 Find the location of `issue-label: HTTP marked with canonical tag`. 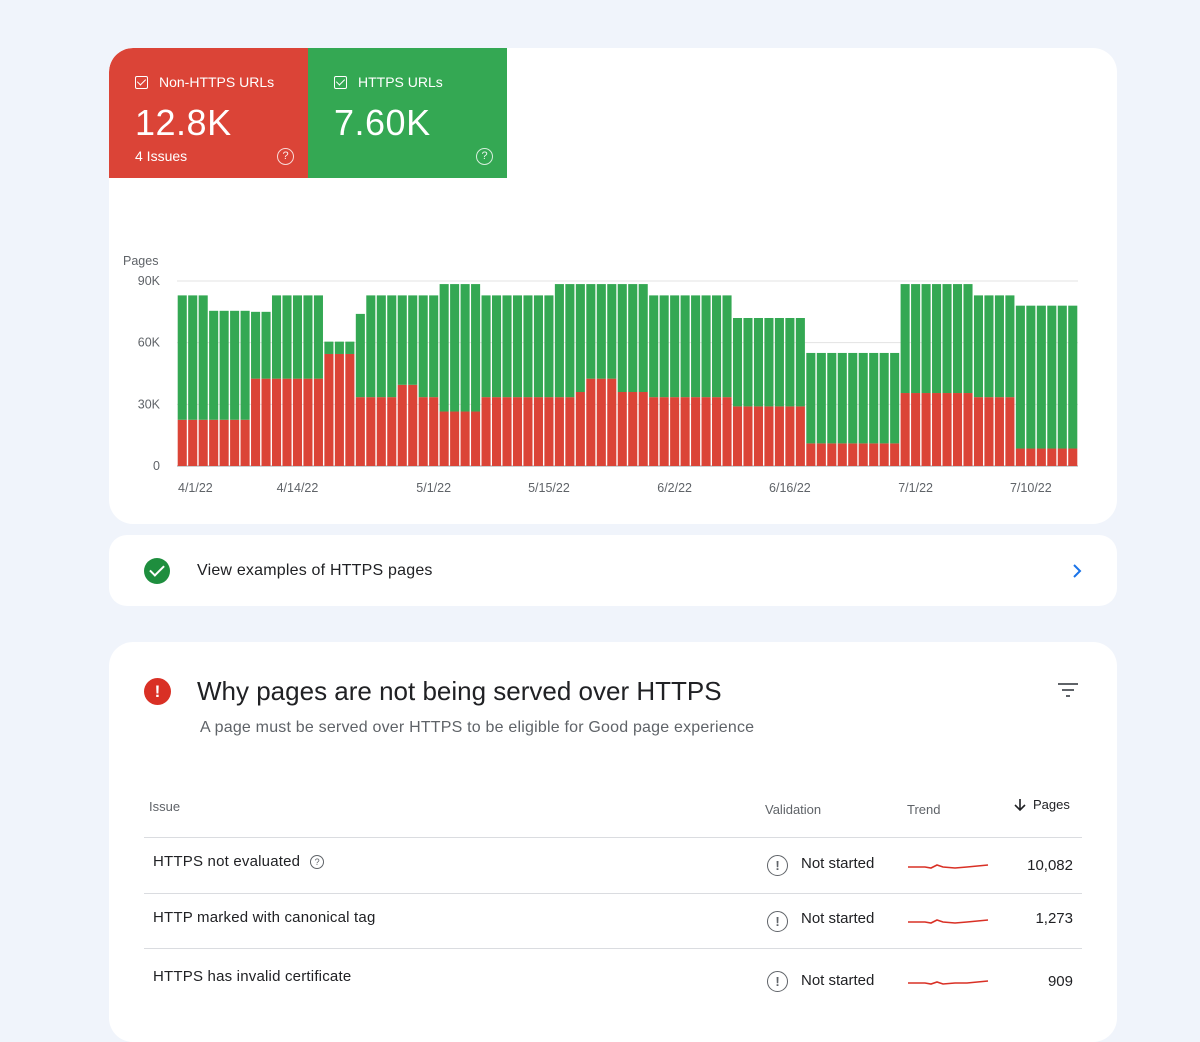

issue-label: HTTP marked with canonical tag is located at coordinates (264, 917).